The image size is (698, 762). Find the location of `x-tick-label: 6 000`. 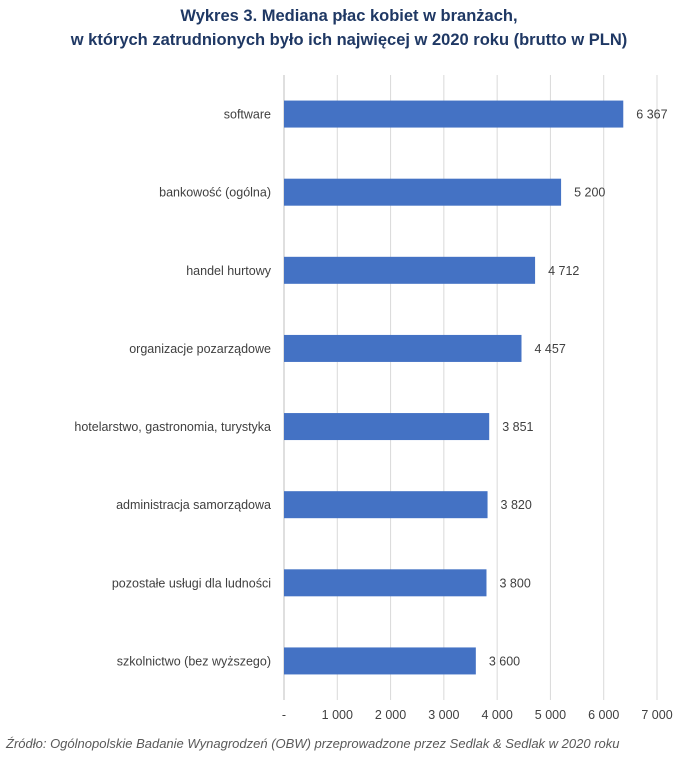

x-tick-label: 6 000 is located at coordinates (603, 715).